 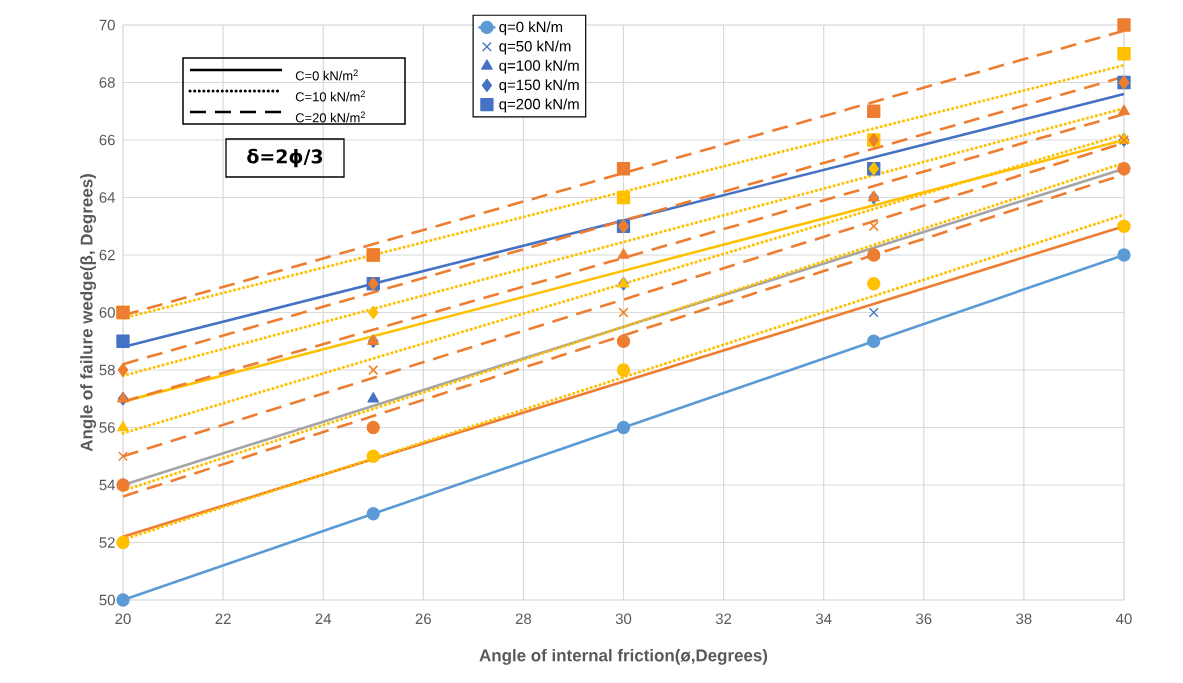 What do you see at coordinates (539, 66) in the screenshot?
I see `legend-label: q=100 kN/m` at bounding box center [539, 66].